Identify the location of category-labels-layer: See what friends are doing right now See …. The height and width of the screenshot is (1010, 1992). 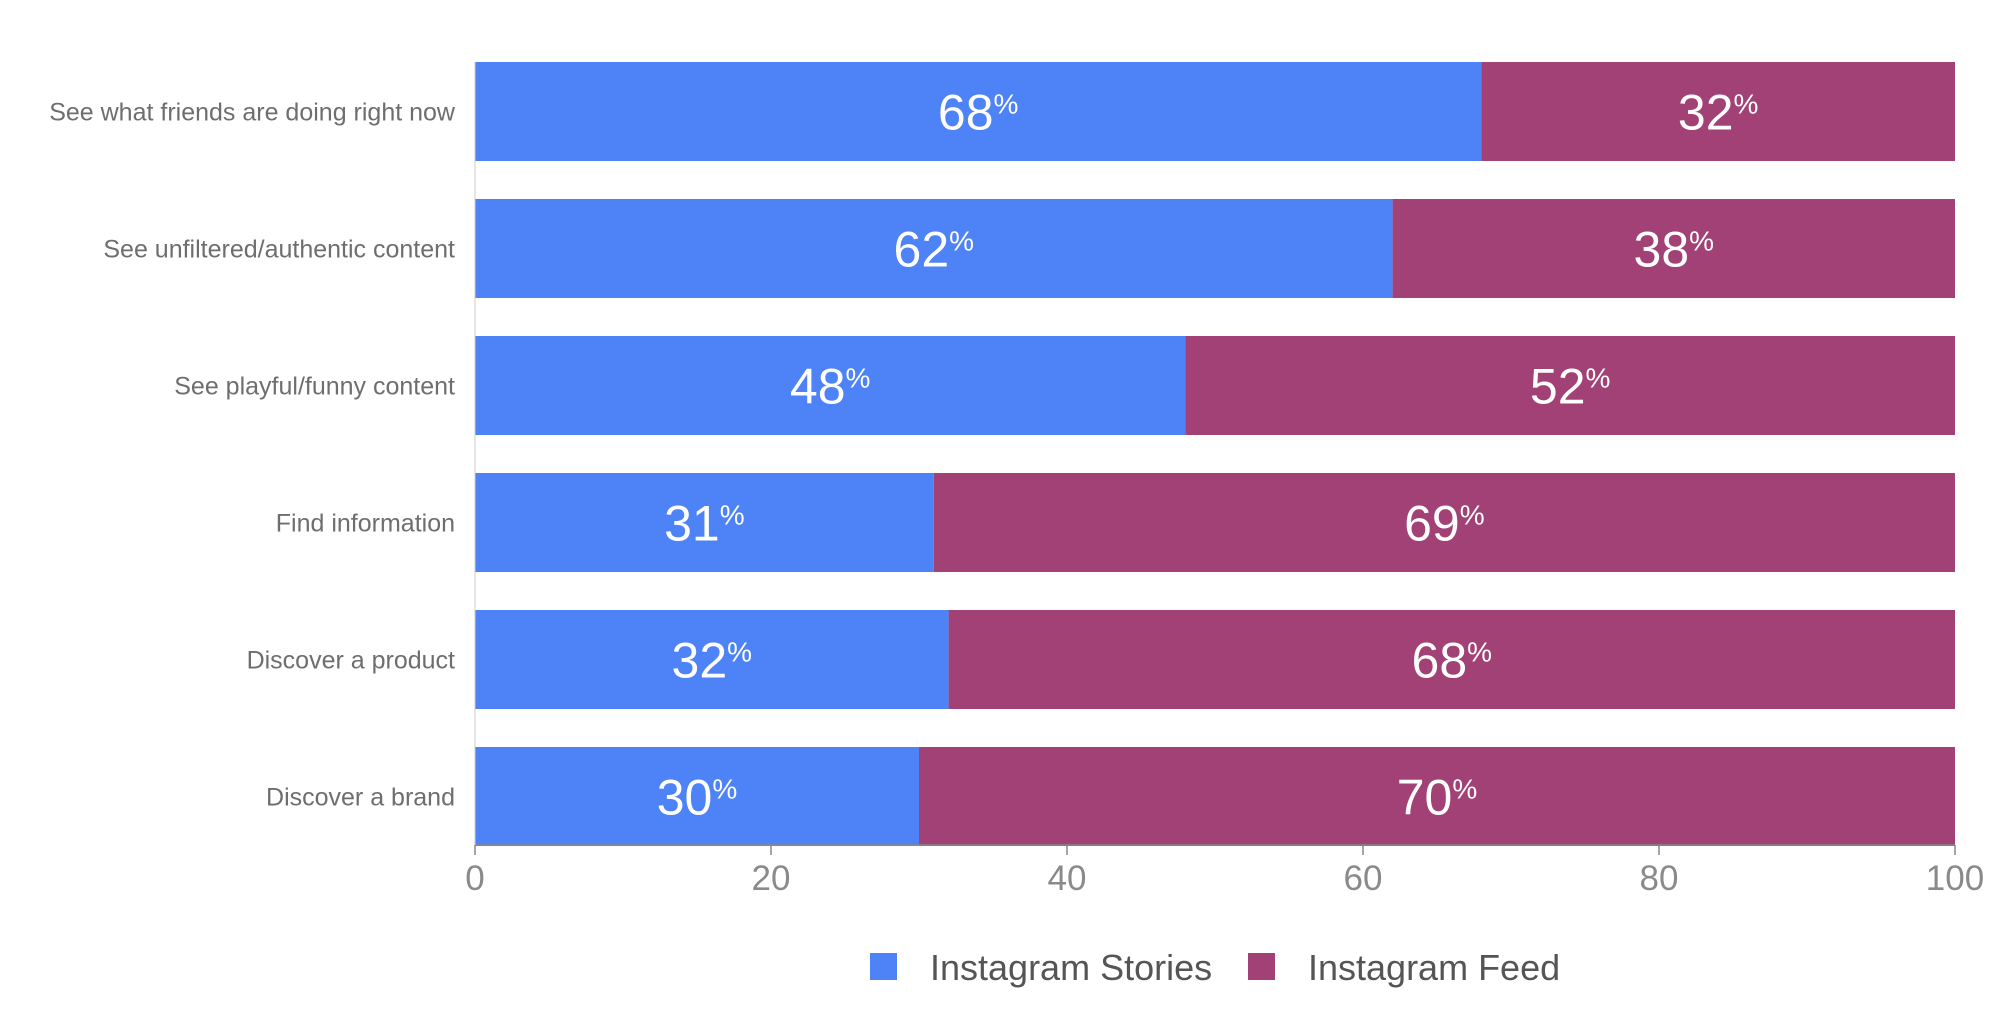
(252, 455).